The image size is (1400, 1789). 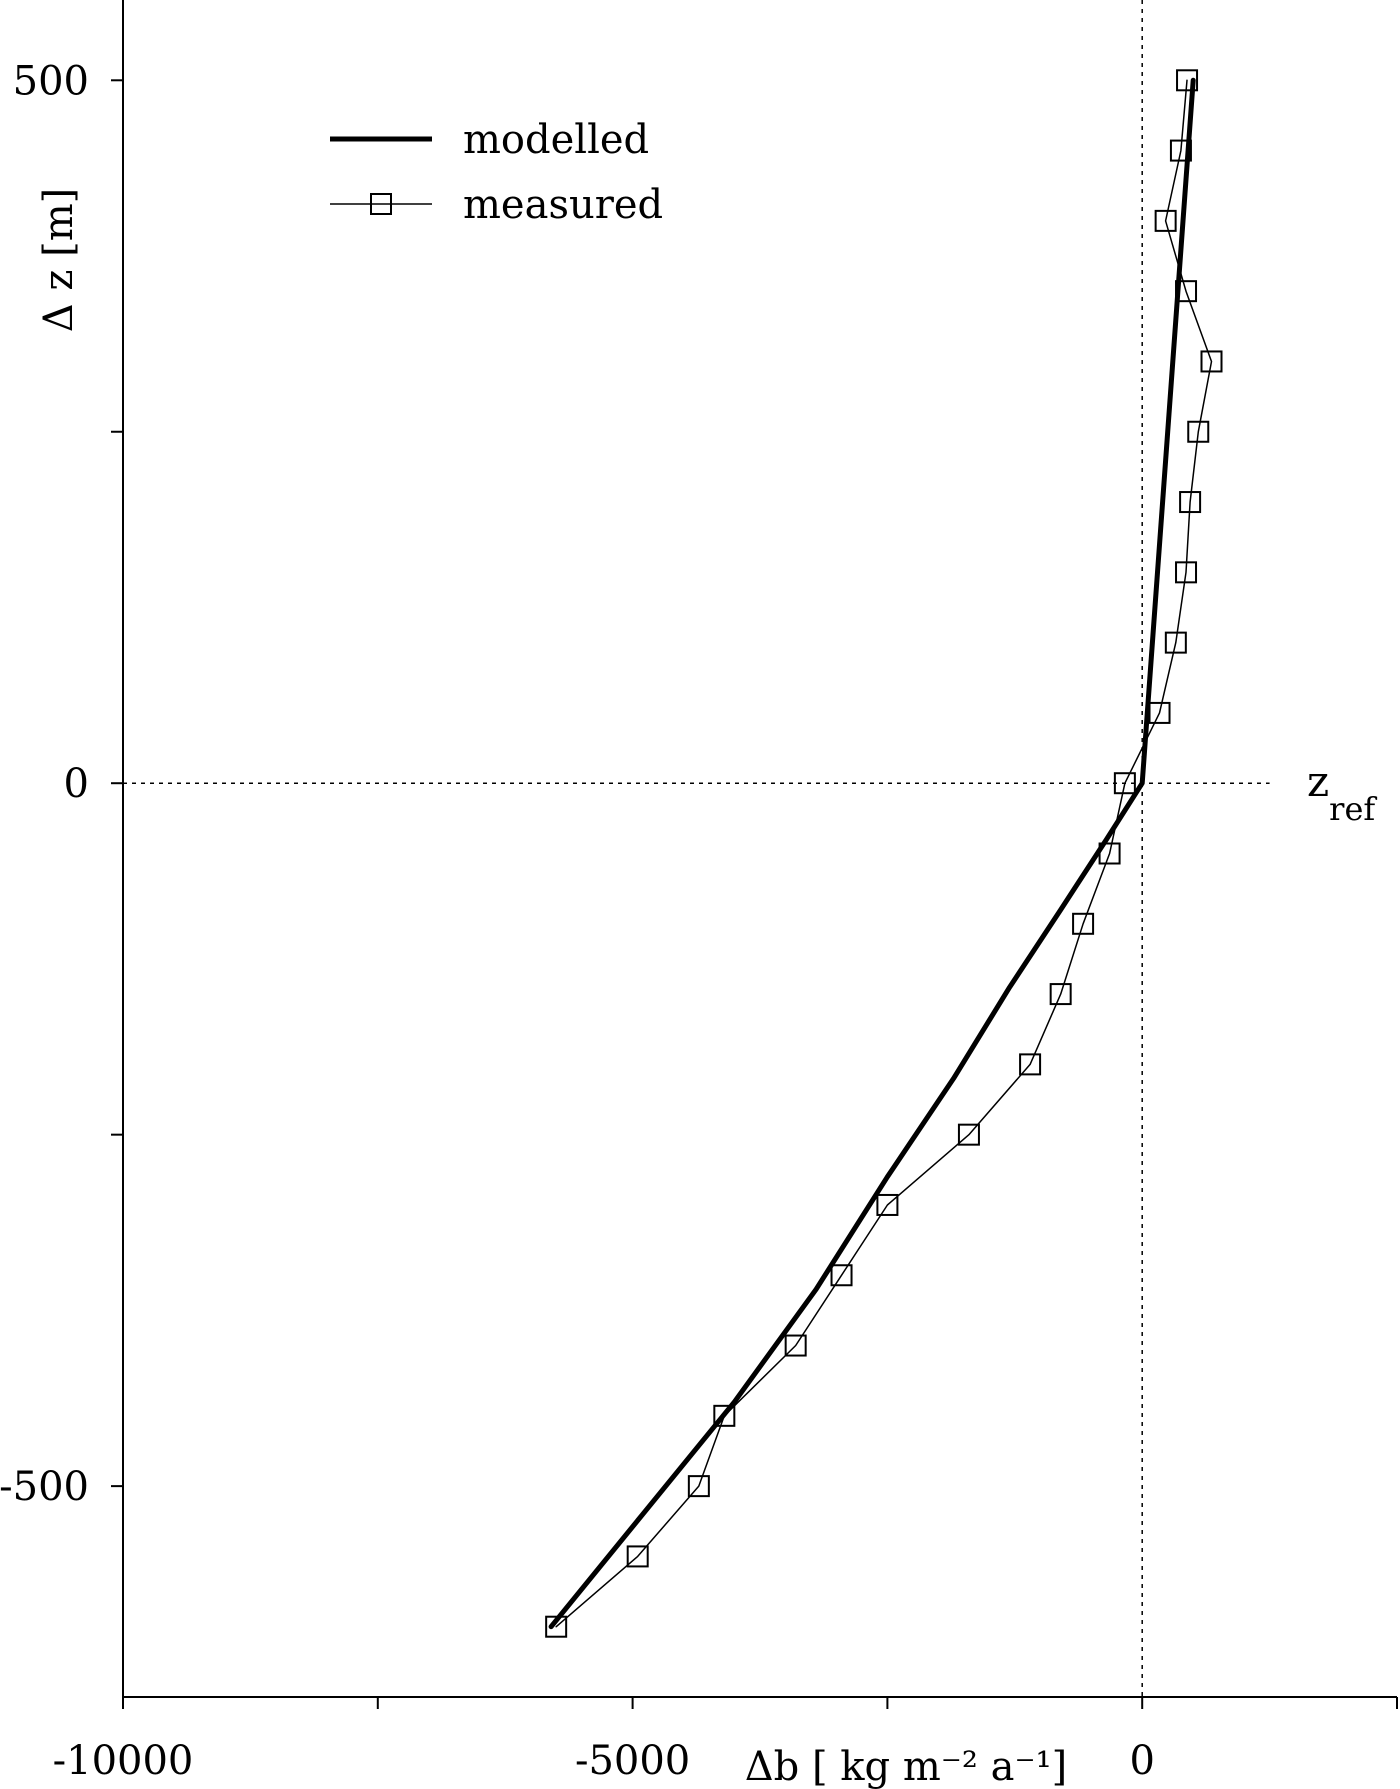 What do you see at coordinates (1141, 1761) in the screenshot?
I see `x-tick-label: 0` at bounding box center [1141, 1761].